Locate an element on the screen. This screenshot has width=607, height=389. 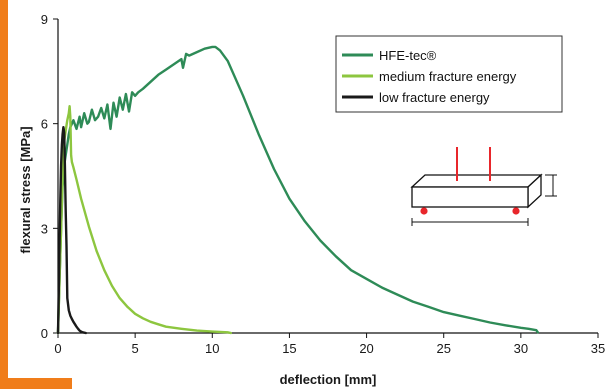
support-right-dot is located at coordinates (516, 211).